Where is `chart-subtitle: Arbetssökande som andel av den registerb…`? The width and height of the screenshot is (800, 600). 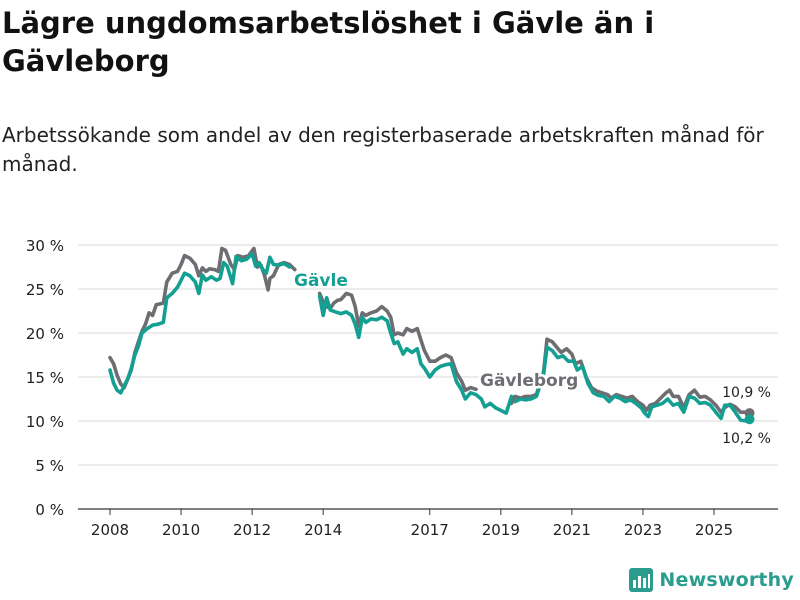
chart-subtitle: Arbetssökande som andel av den registerb… is located at coordinates (383, 149).